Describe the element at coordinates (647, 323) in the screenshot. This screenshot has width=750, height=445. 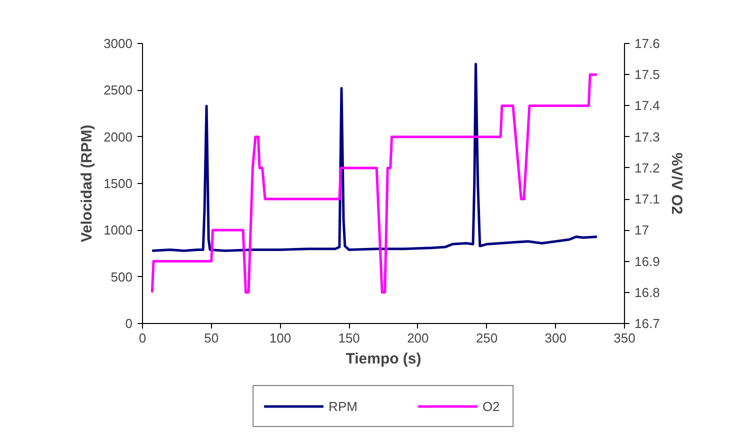
I see `y2-tick-label: 16.7` at that location.